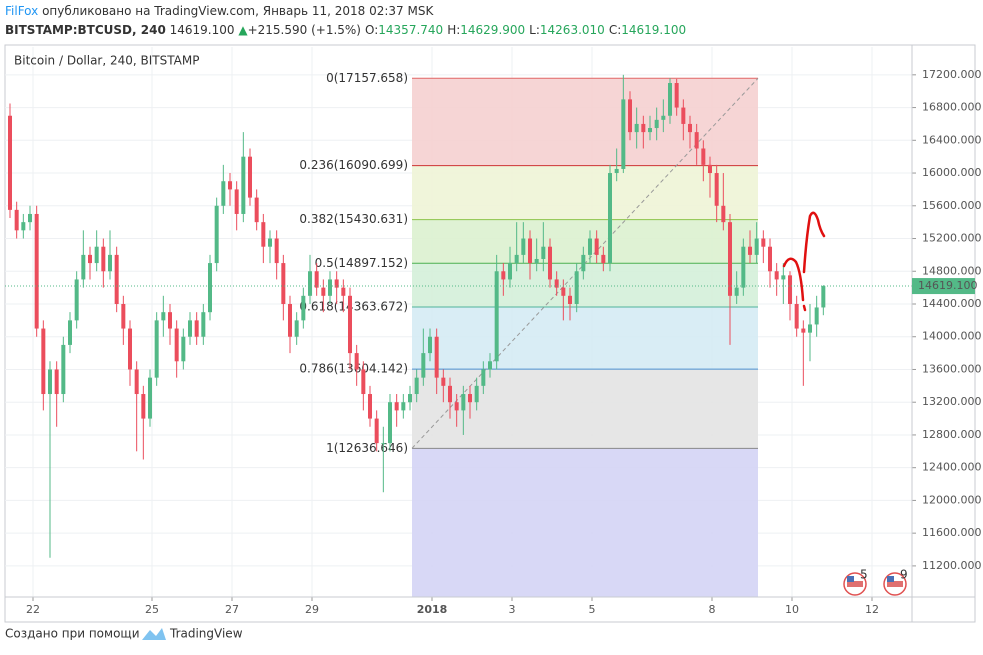 The width and height of the screenshot is (983, 655). I want to click on y-tick-label: 11600.000, so click(952, 532).